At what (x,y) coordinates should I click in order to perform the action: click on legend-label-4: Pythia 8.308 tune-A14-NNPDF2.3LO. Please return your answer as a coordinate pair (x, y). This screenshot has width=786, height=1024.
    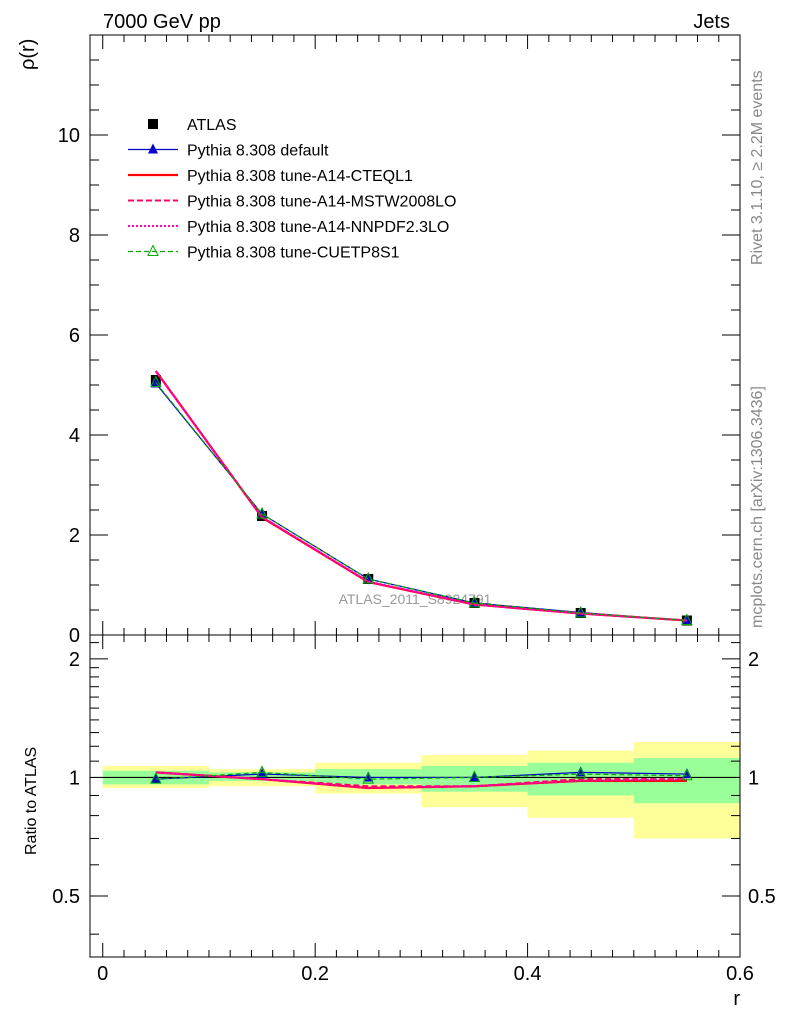
    Looking at the image, I should click on (318, 227).